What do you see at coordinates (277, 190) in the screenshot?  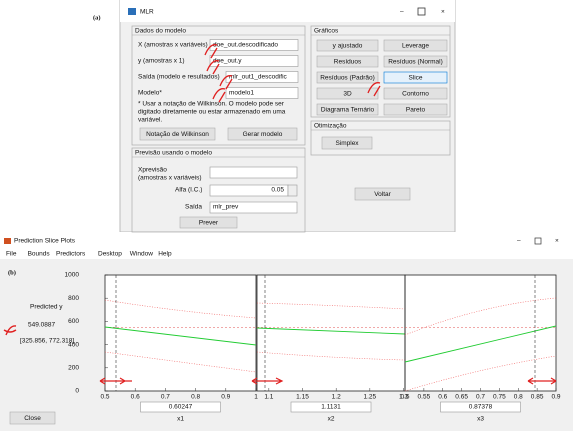 I see `field-value: 0.05` at bounding box center [277, 190].